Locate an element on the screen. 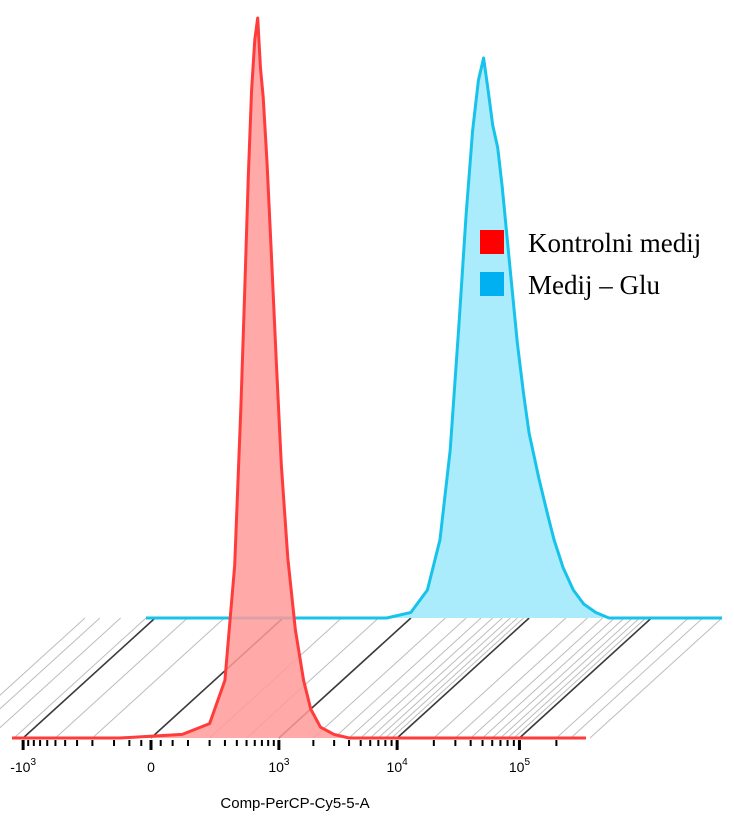  x-axis-title: Comp-PerCP-Cy5-5-A is located at coordinates (294, 803).